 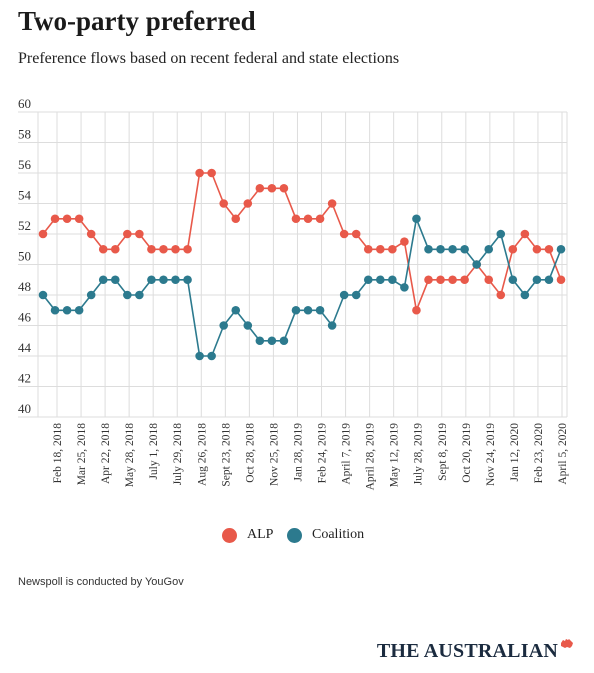 What do you see at coordinates (25, 317) in the screenshot?
I see `y-tick-label-46: 46` at bounding box center [25, 317].